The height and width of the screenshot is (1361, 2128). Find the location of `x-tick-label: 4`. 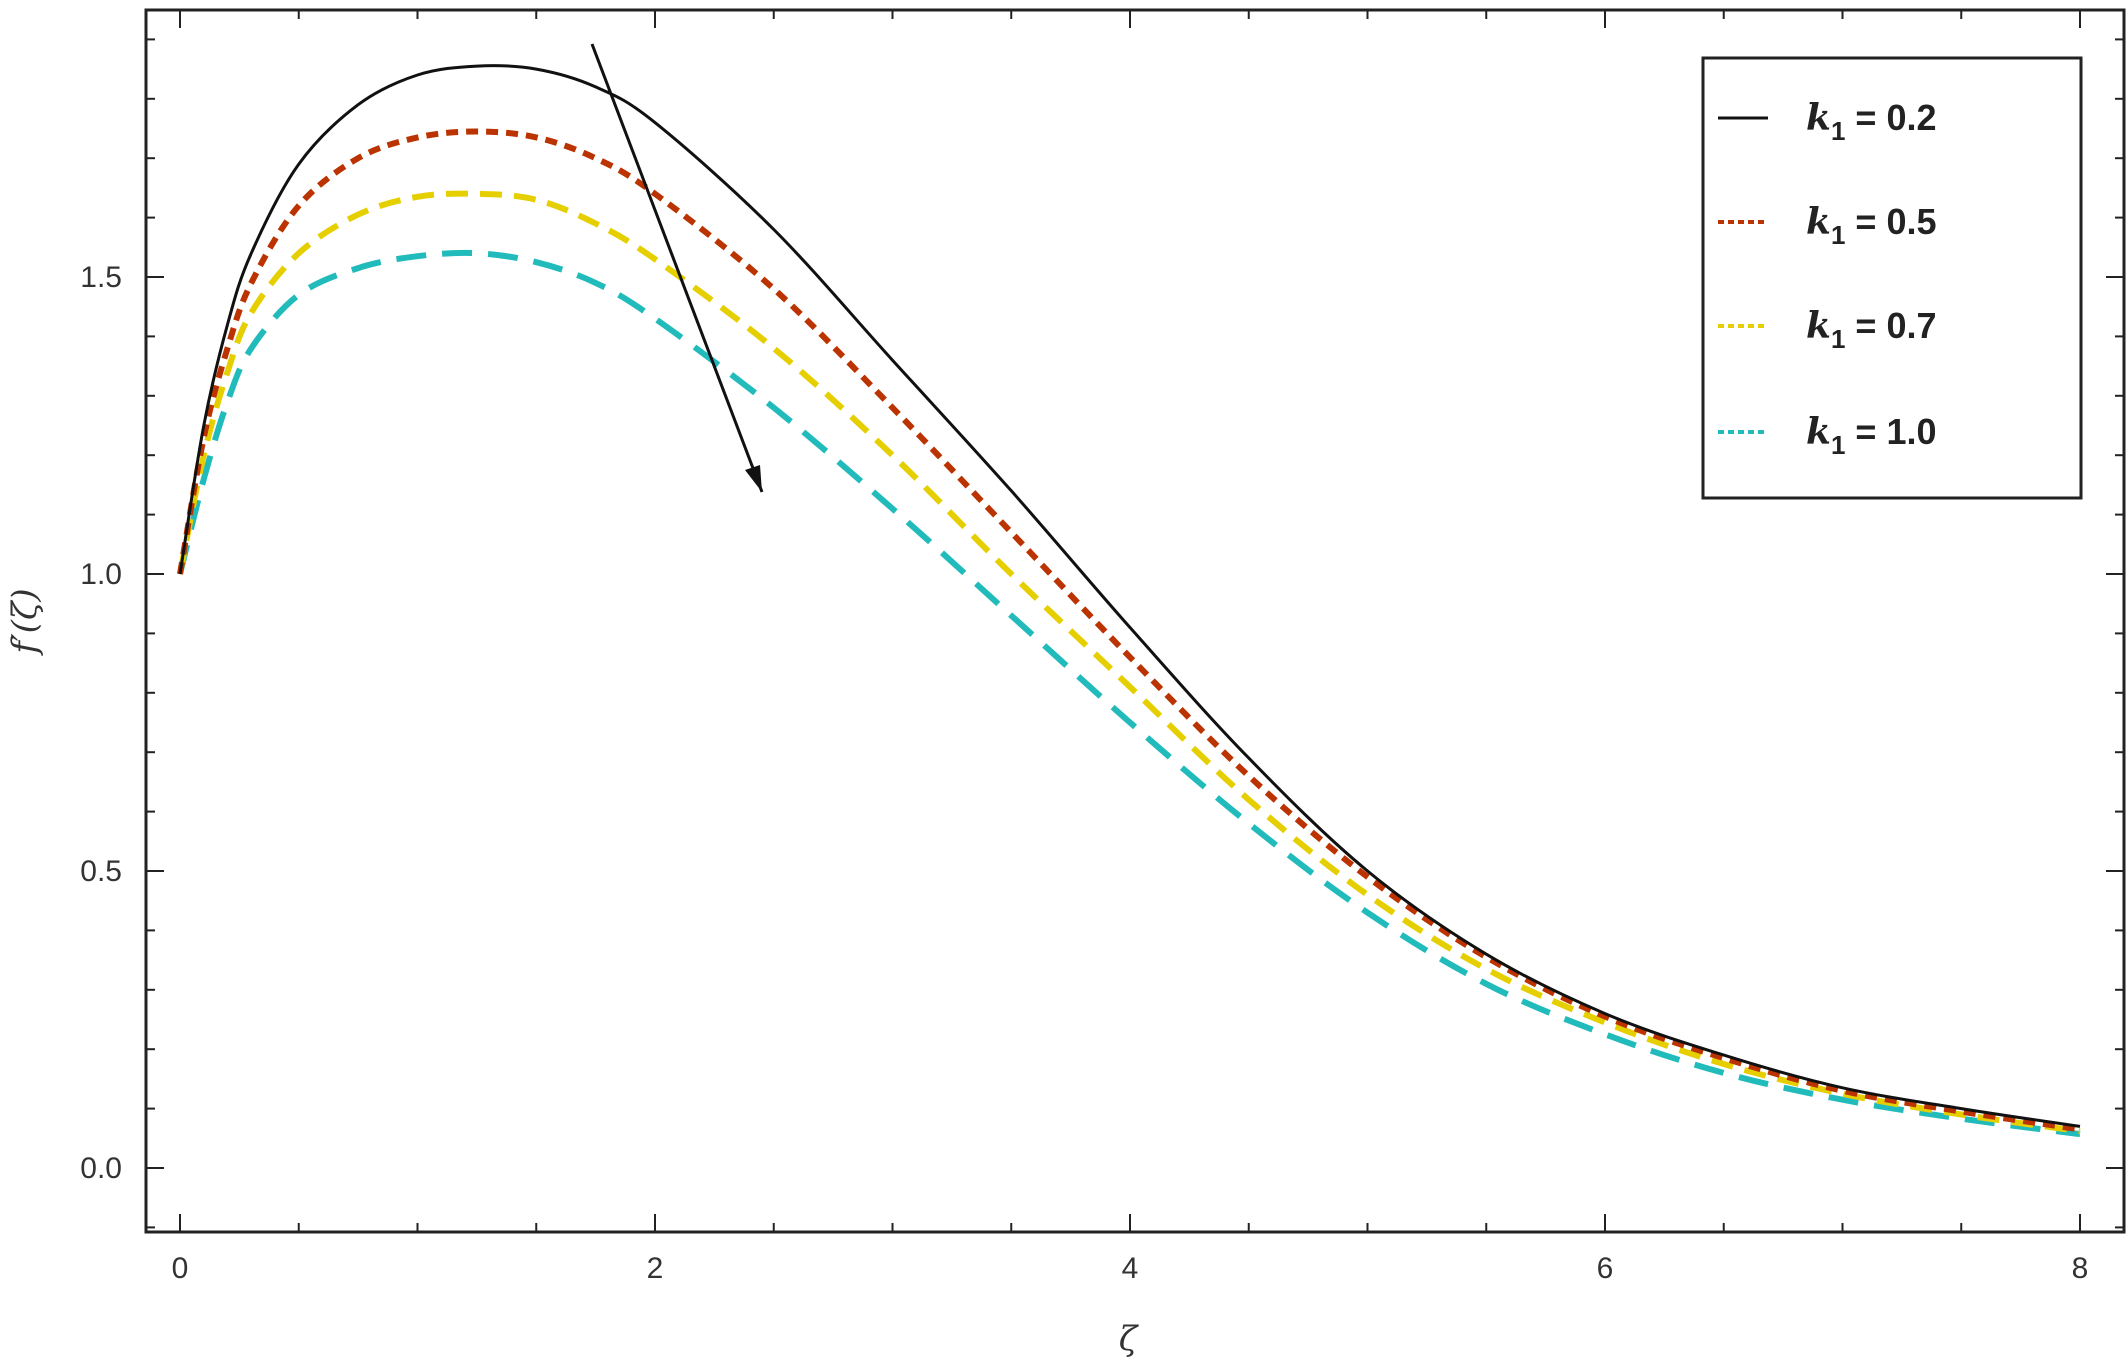

x-tick-label: 4 is located at coordinates (1130, 1268).